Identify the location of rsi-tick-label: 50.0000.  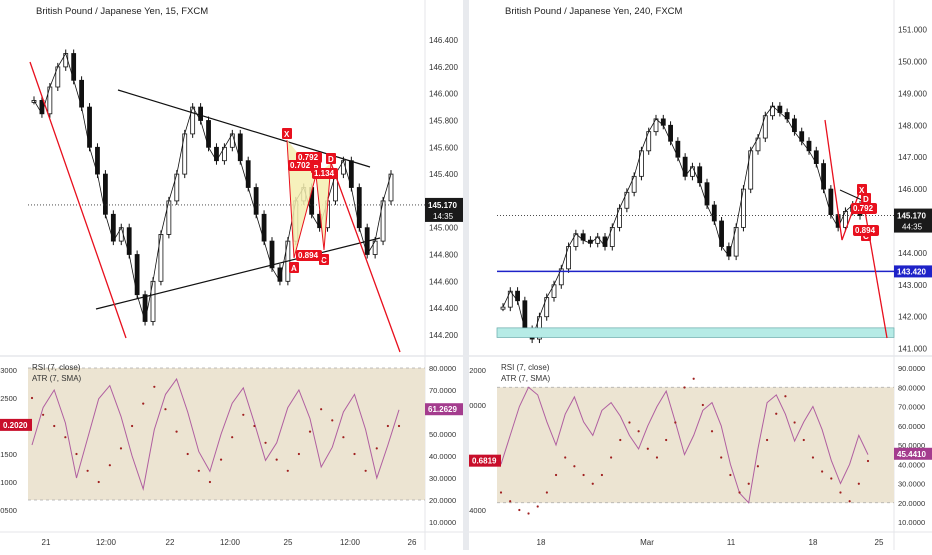
(442, 434).